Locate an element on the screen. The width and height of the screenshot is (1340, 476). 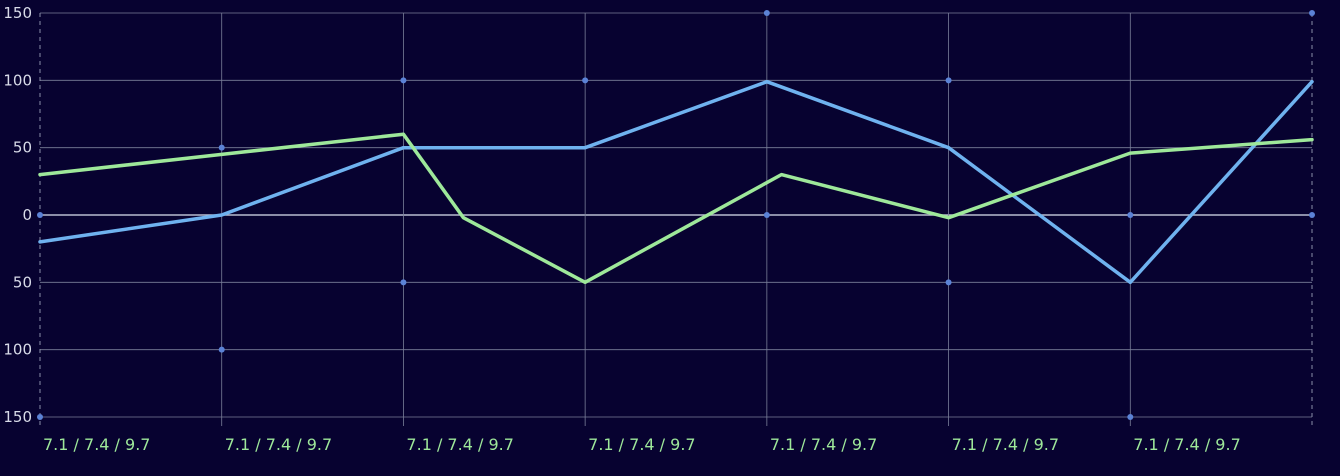
y-tick-label: 0 is located at coordinates (27, 215).